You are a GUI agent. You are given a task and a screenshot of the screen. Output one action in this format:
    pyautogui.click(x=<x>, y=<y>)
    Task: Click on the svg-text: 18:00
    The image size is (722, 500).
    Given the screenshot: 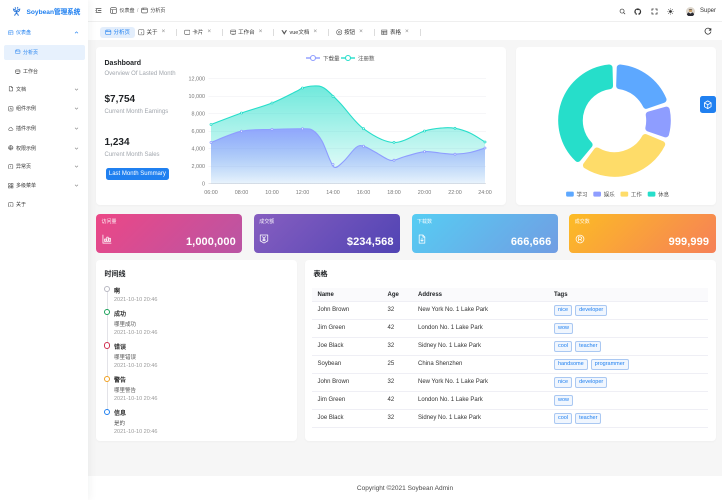 What is the action you would take?
    pyautogui.click(x=394, y=193)
    